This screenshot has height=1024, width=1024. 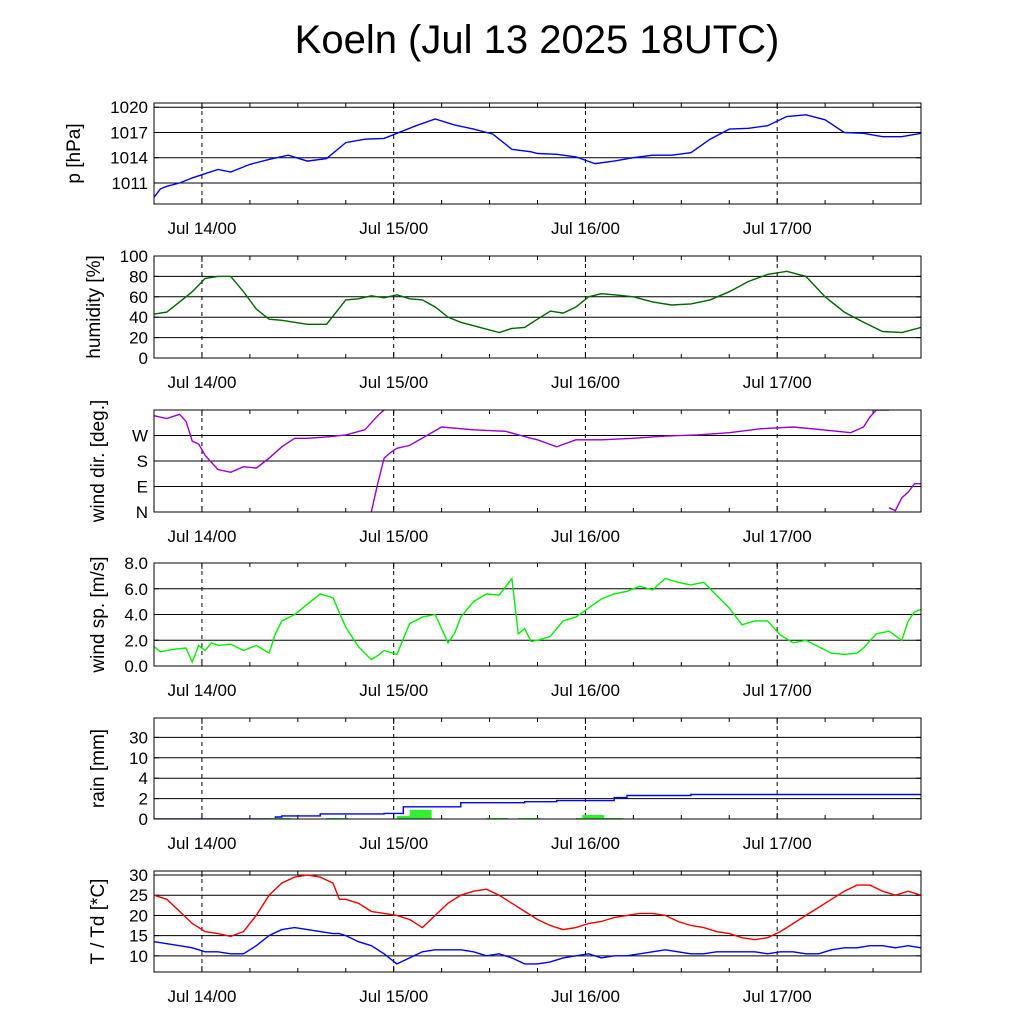 I want to click on wind_speed-ylabel: wind sp. [m/s], so click(x=98, y=614).